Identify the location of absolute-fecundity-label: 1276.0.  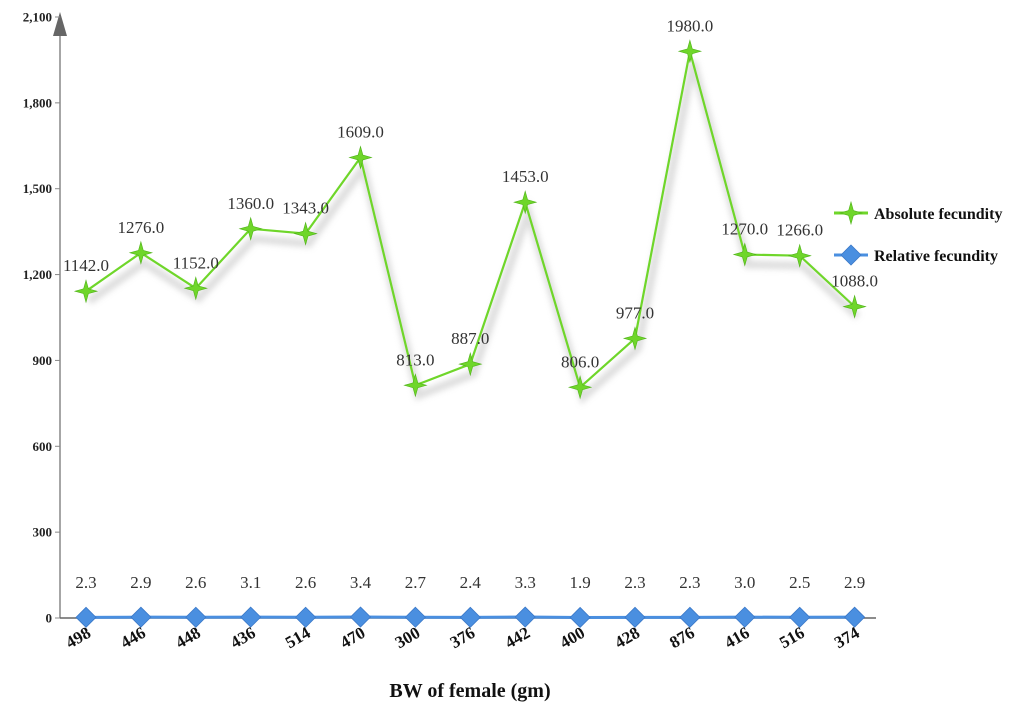
(141, 227).